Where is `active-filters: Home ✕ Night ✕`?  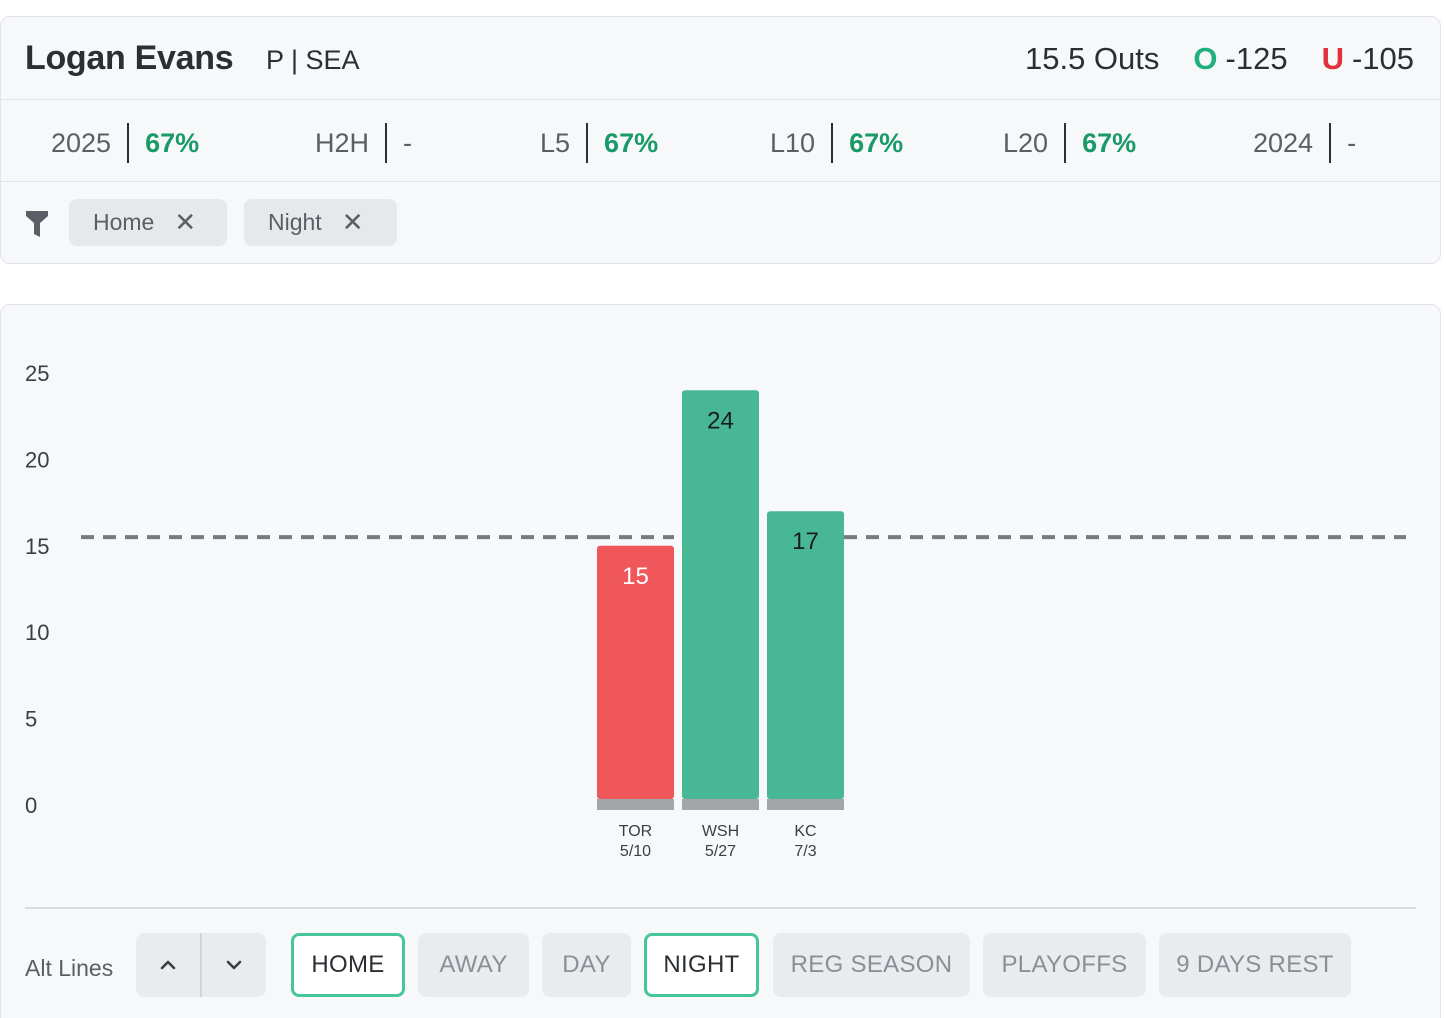
active-filters: Home ✕ Night ✕ is located at coordinates (720, 223).